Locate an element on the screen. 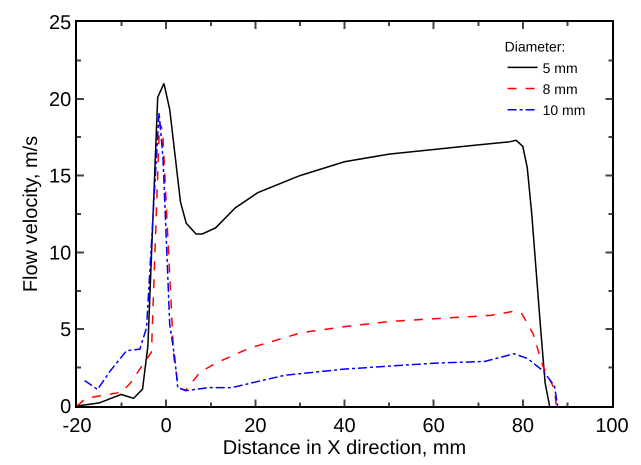 This screenshot has height=465, width=641. legend-label: 8 mm is located at coordinates (560, 88).